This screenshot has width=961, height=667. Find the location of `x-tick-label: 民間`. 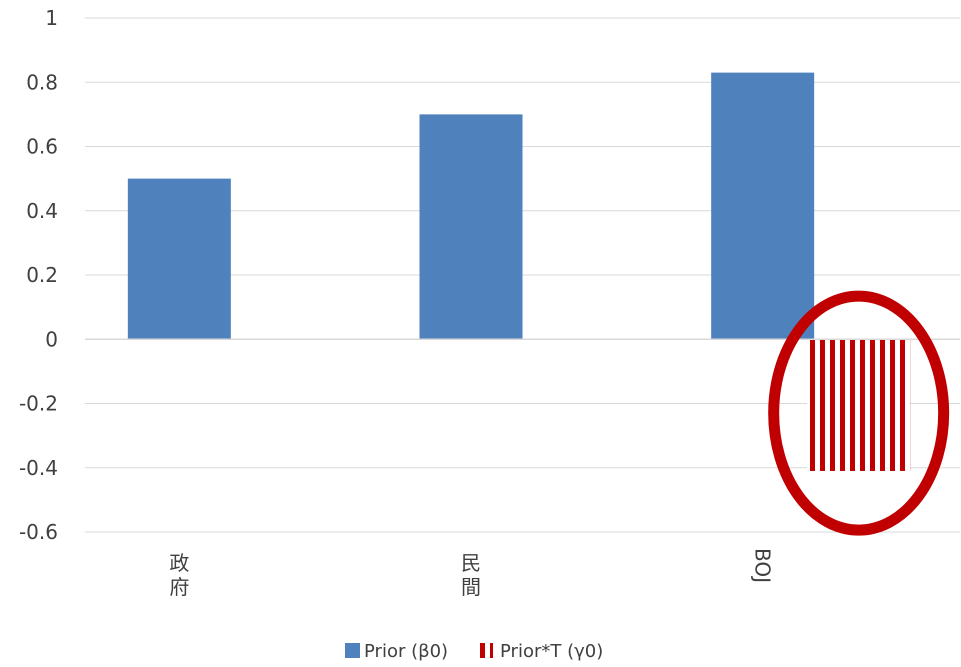

x-tick-label: 民間 is located at coordinates (471, 575).